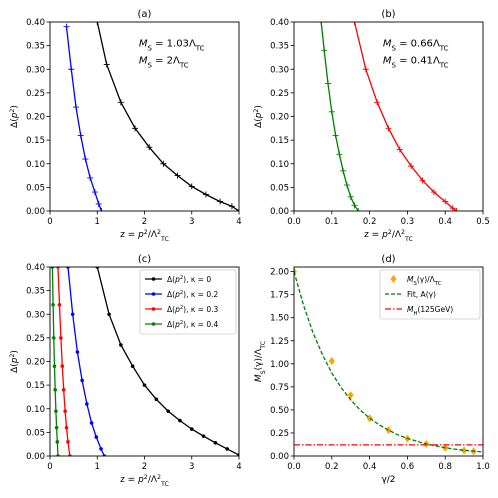 The image size is (498, 498). What do you see at coordinates (192, 309) in the screenshot?
I see `legend-label: Δ(p2), κ = 0.3` at bounding box center [192, 309].